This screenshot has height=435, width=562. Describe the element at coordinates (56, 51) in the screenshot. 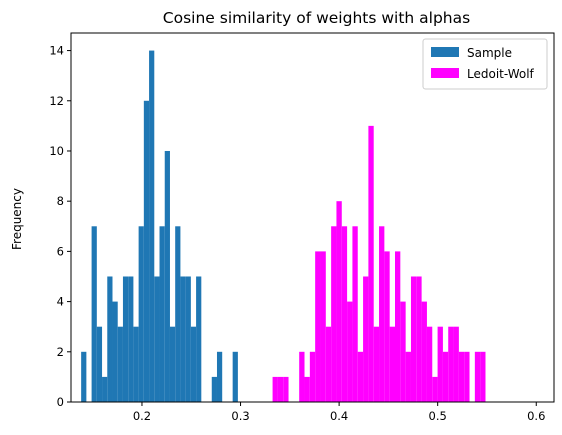

I see `y-tick-label: 14` at that location.